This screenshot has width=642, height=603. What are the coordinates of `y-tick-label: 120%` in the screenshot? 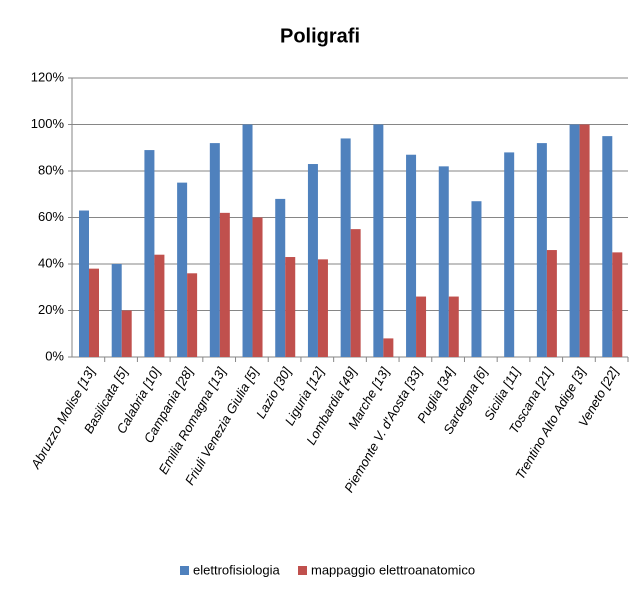 It's located at (48, 76).